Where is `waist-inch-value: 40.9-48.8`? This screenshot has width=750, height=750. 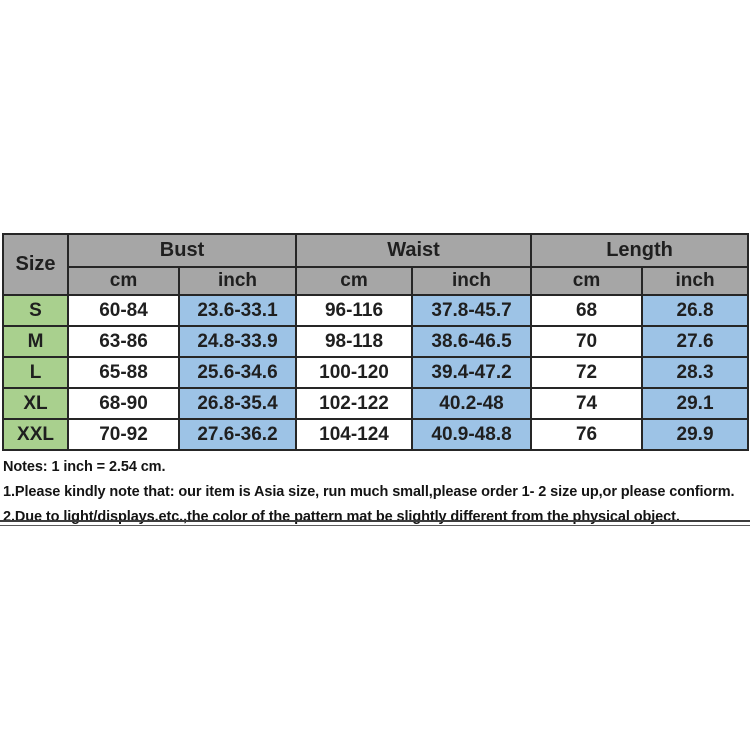
waist-inch-value: 40.9-48.8 is located at coordinates (472, 434).